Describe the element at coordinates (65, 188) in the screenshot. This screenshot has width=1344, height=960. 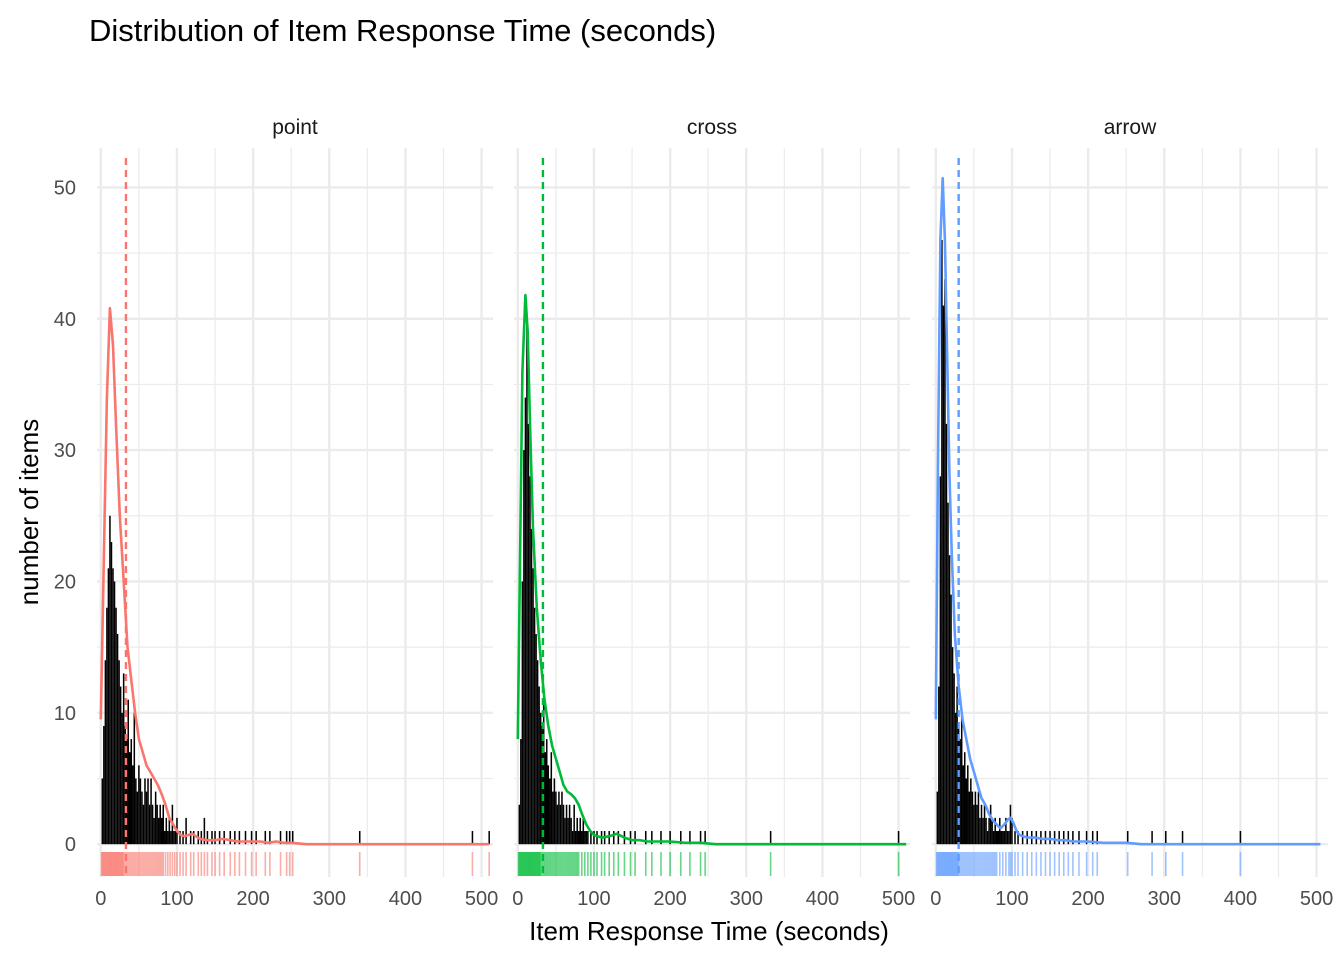
I see `y-tick-label: 50` at that location.